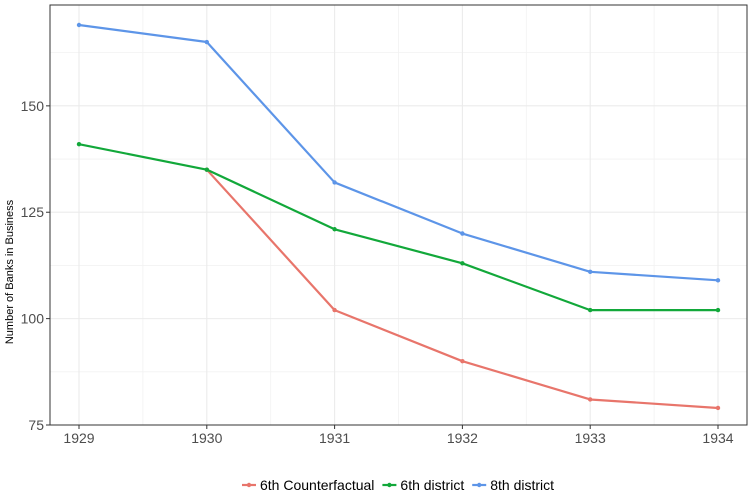 The width and height of the screenshot is (756, 504). What do you see at coordinates (590, 438) in the screenshot?
I see `x-tick-label: 1933` at bounding box center [590, 438].